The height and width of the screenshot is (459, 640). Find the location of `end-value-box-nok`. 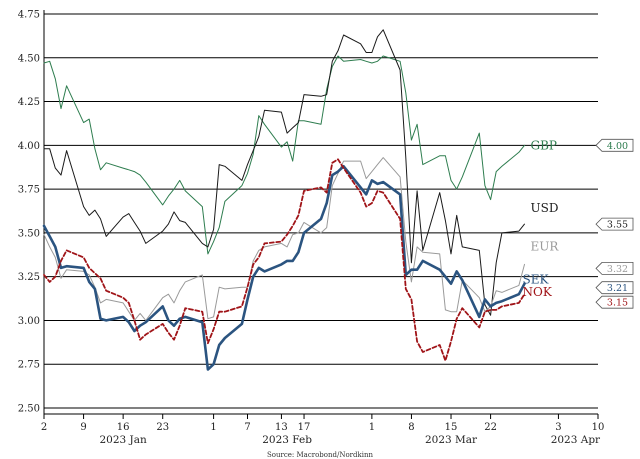

end-value-box-nok is located at coordinates (614, 302).